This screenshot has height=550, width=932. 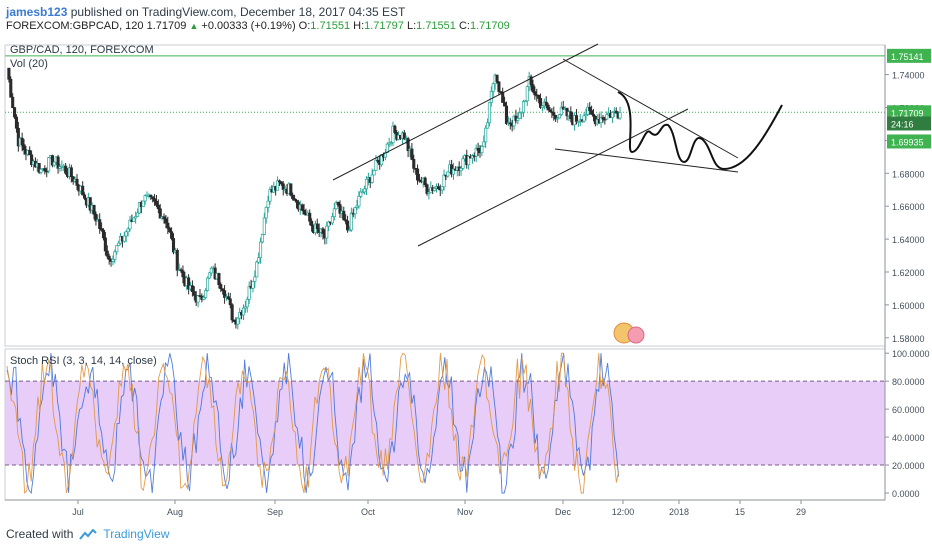 What do you see at coordinates (166, 26) in the screenshot?
I see `last-price: 1.71709` at bounding box center [166, 26].